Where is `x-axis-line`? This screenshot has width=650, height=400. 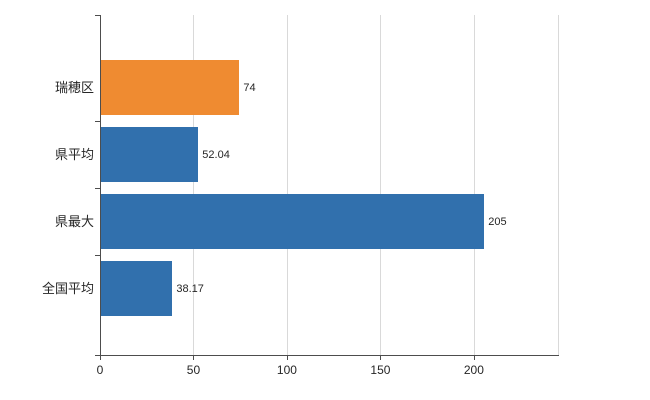 x-axis-line is located at coordinates (329, 355).